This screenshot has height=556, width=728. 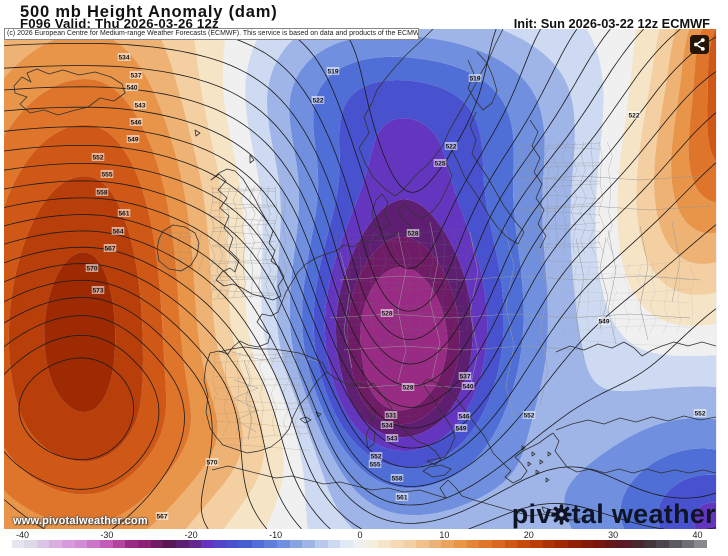 What do you see at coordinates (439, 163) in the screenshot?
I see `svg-text: 525` at bounding box center [439, 163].